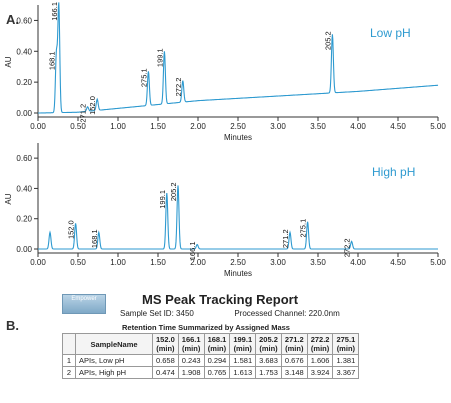 This screenshot has width=451, height=403. Describe the element at coordinates (270, 313) in the screenshot. I see `channel-label: Processed Channel:` at that location.